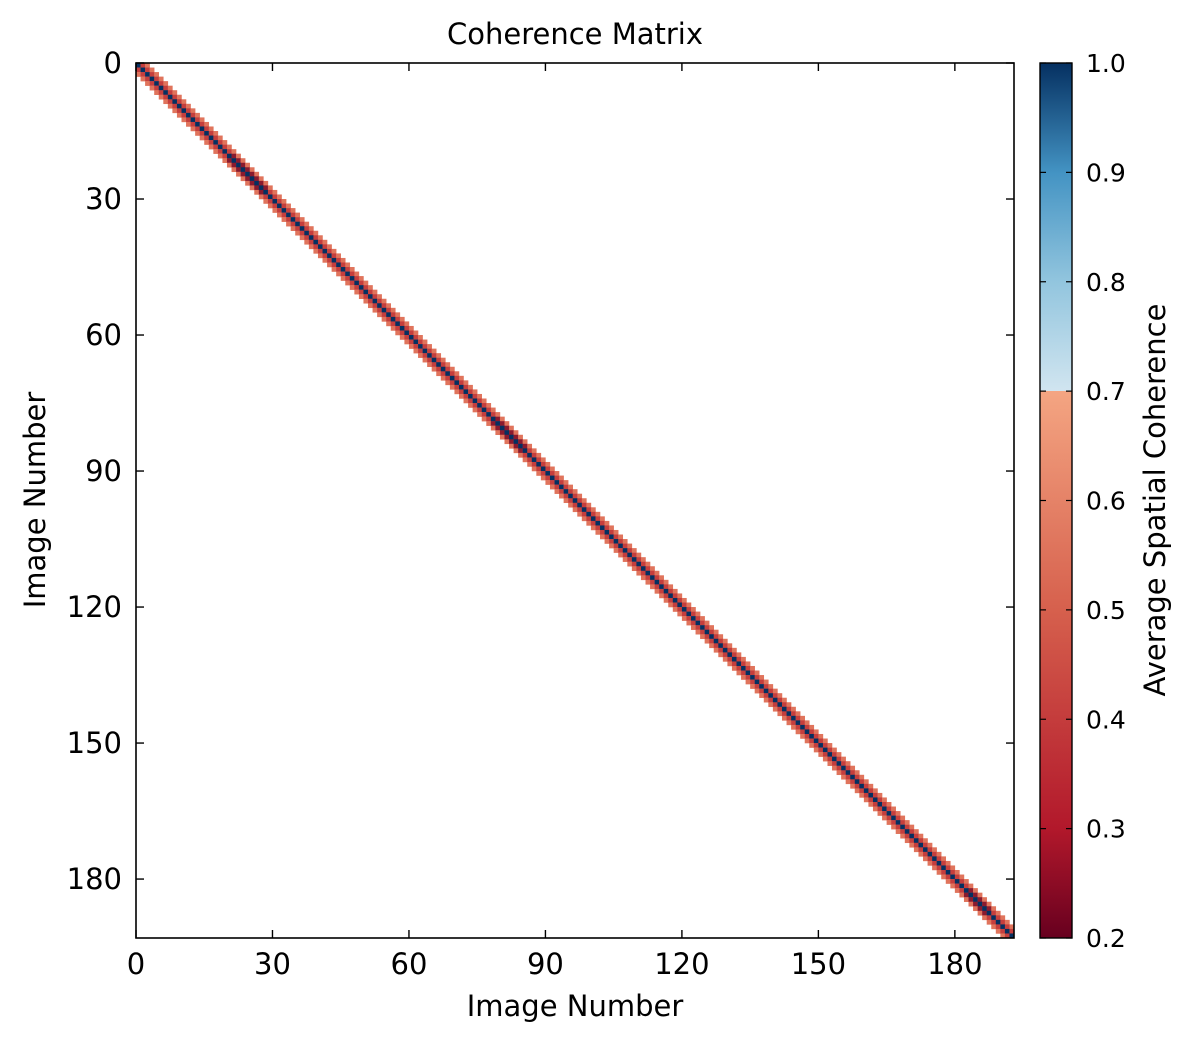 This screenshot has width=1194, height=1045. Describe the element at coordinates (35, 500) in the screenshot. I see `y-axis-label: Image Number` at that location.